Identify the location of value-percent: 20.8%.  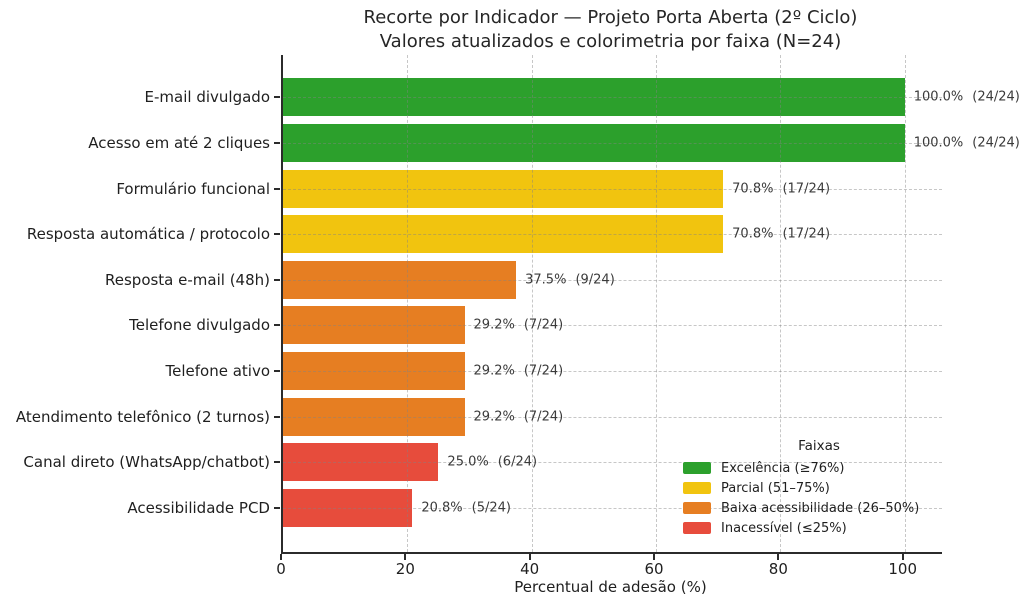
(442, 508).